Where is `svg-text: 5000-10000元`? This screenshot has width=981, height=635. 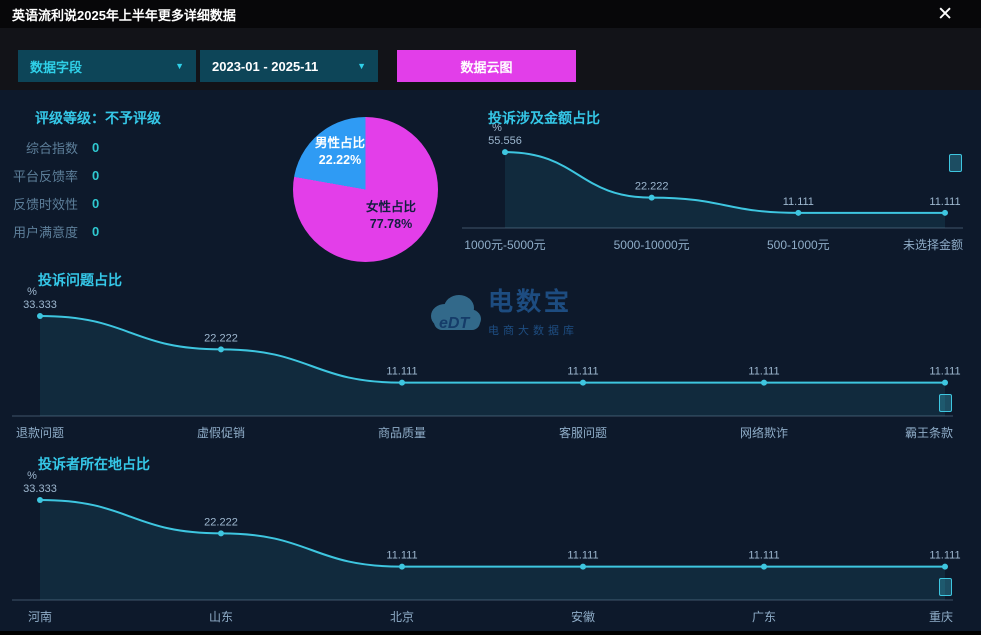 svg-text: 5000-10000元 is located at coordinates (652, 245).